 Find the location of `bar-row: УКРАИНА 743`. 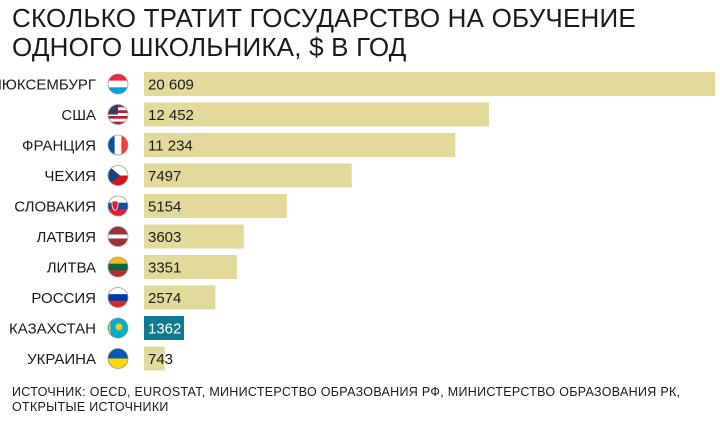

bar-row: УКРАИНА 743 is located at coordinates (100, 358).